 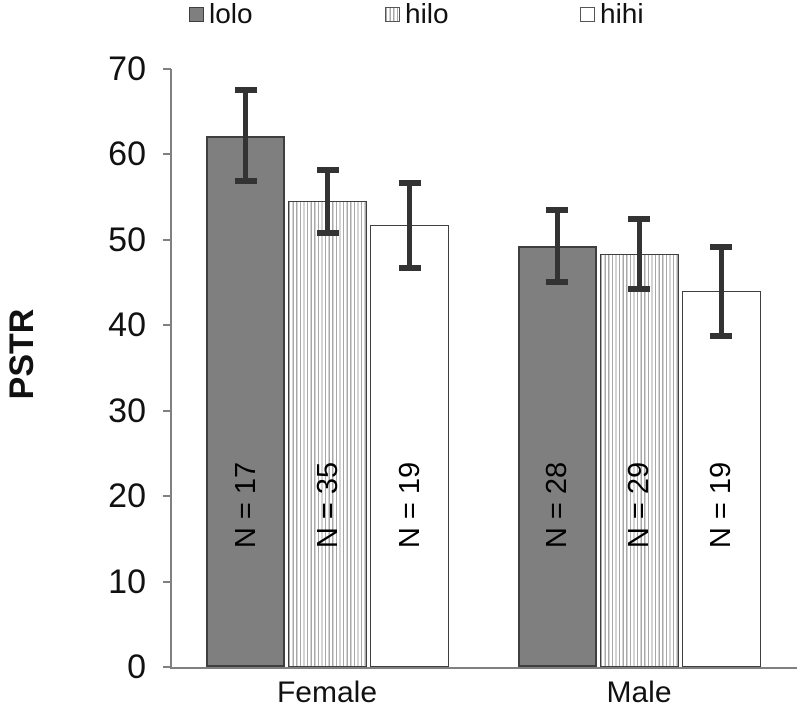 I want to click on lolo-swatch-icon, so click(x=196, y=14).